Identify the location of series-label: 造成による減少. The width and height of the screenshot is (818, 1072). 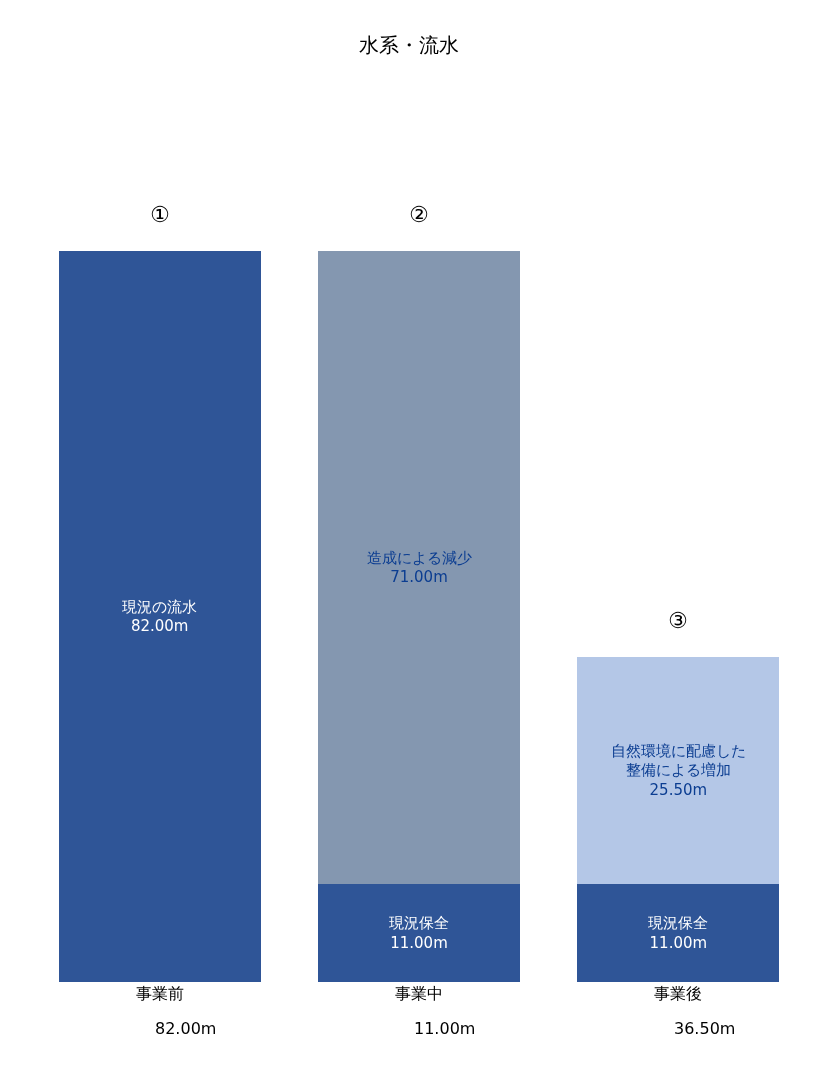
(419, 557).